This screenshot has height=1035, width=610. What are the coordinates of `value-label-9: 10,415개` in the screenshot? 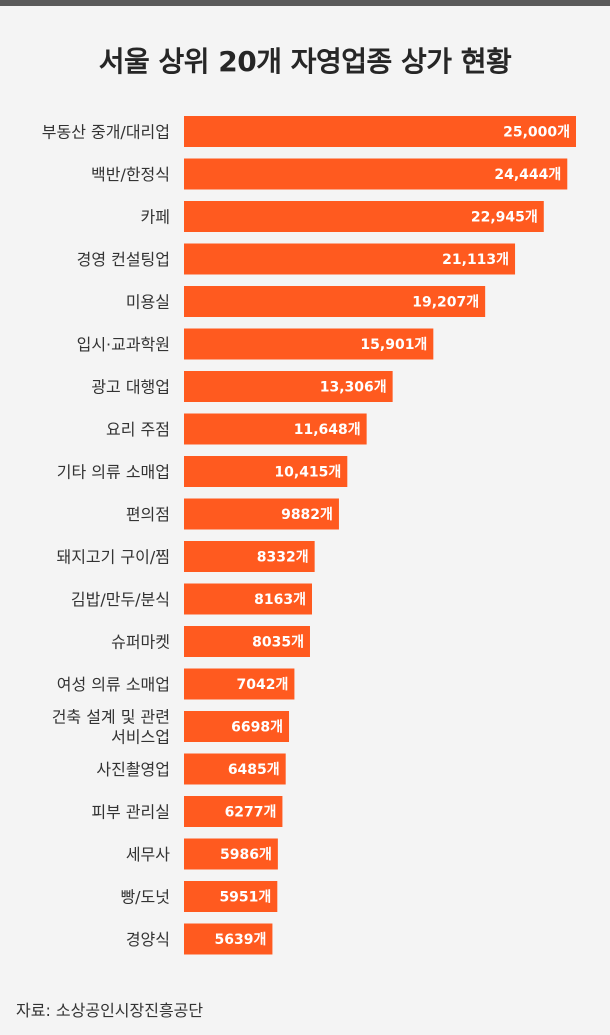 It's located at (307, 473).